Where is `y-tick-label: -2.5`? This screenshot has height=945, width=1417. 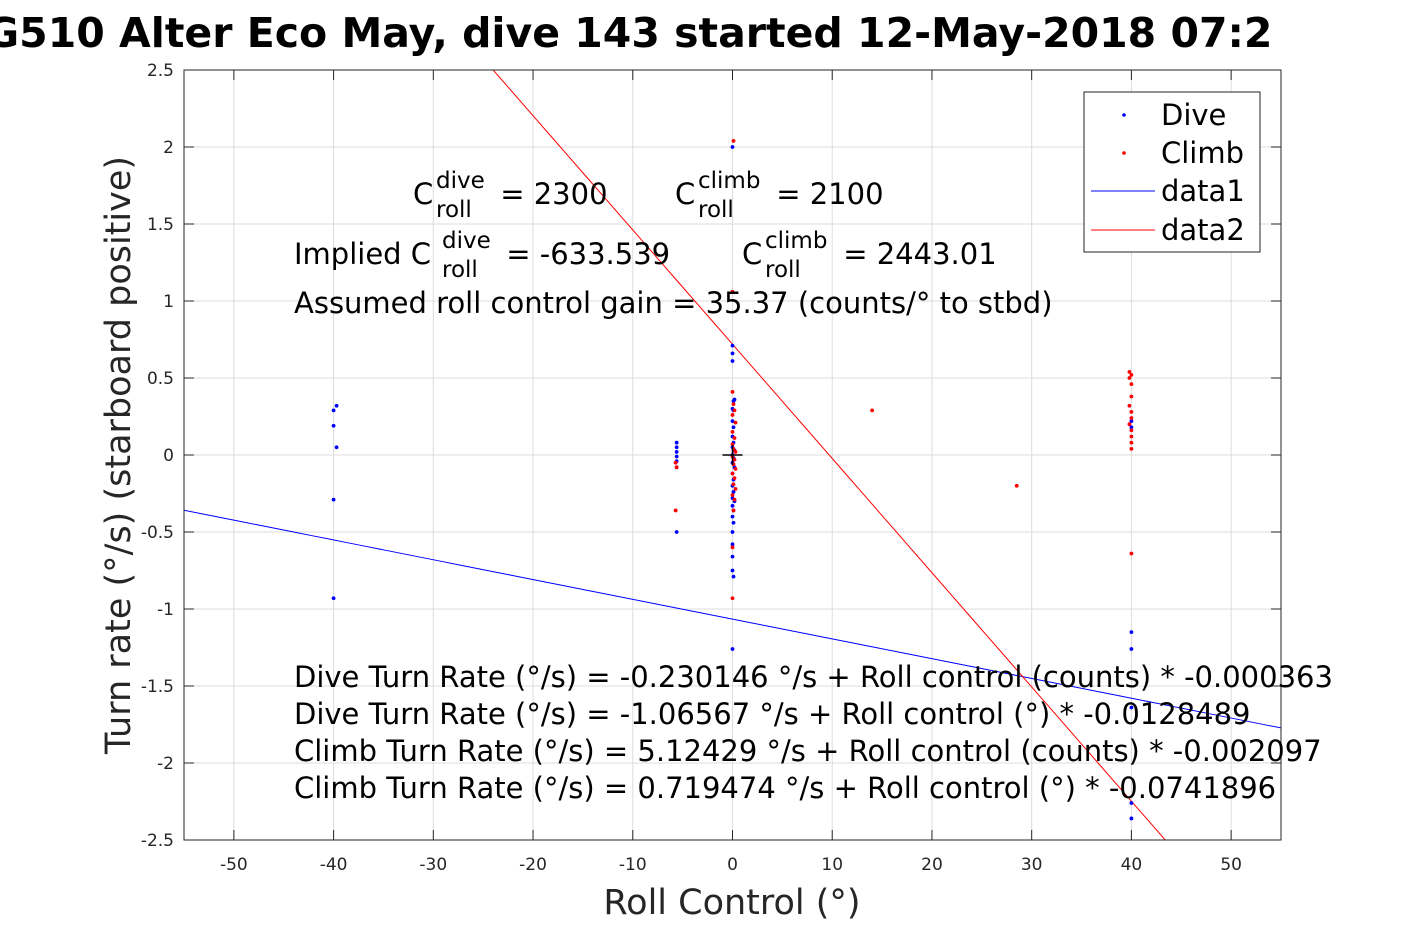
y-tick-label: -2.5 is located at coordinates (157, 841).